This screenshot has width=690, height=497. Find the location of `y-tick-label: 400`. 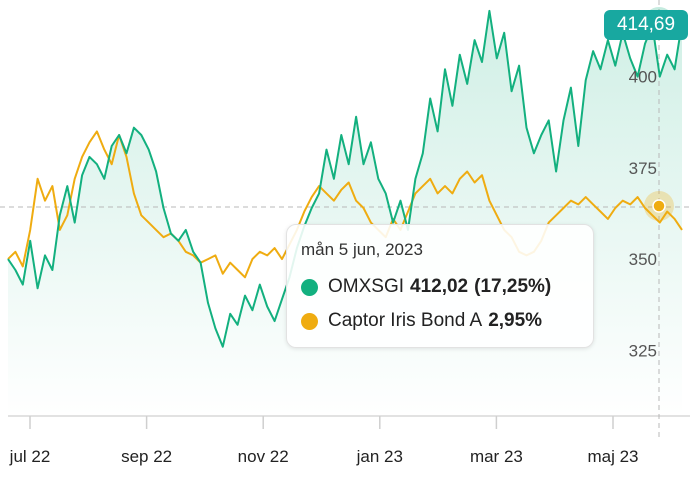

y-tick-label: 400 is located at coordinates (643, 77).